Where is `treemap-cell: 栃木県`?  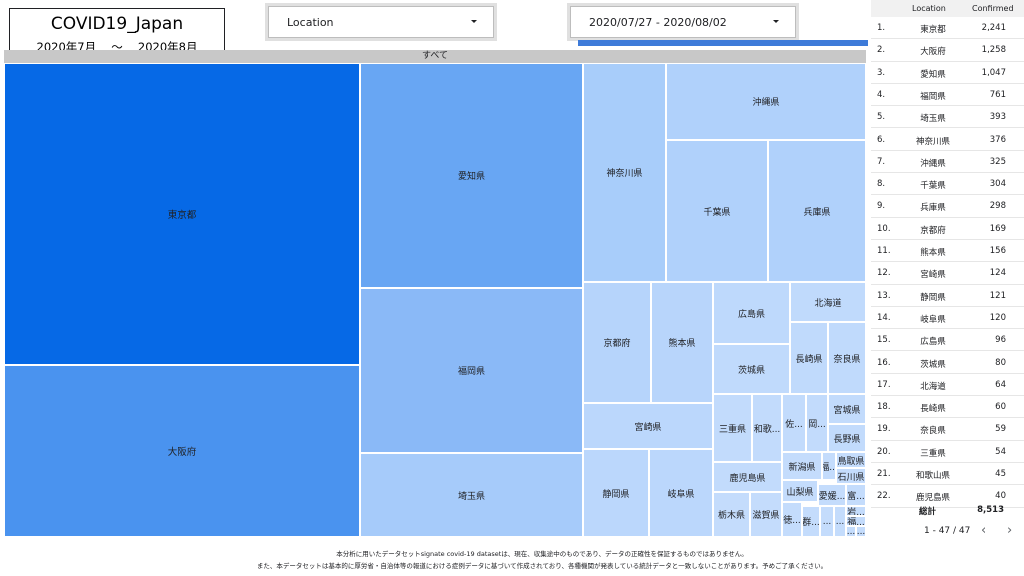 treemap-cell: 栃木県 is located at coordinates (731, 514).